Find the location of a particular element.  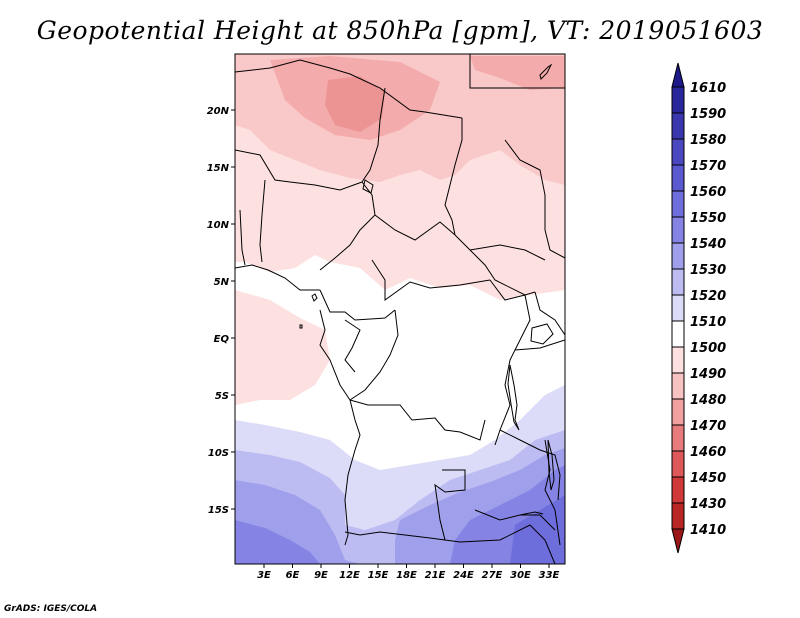

border-sudan-ethiopia is located at coordinates (534, 199).